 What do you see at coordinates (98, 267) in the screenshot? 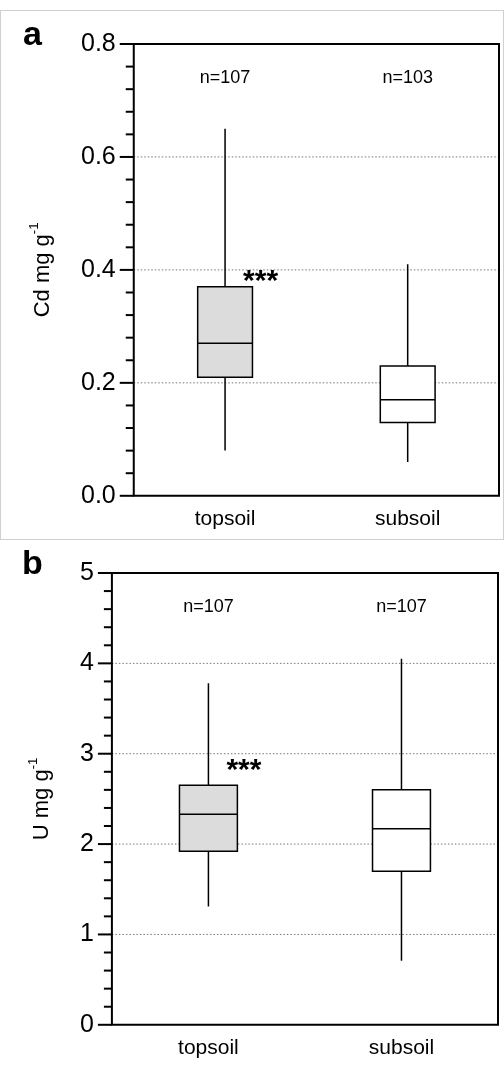
I see `y-tick-label: 0.4` at bounding box center [98, 267].